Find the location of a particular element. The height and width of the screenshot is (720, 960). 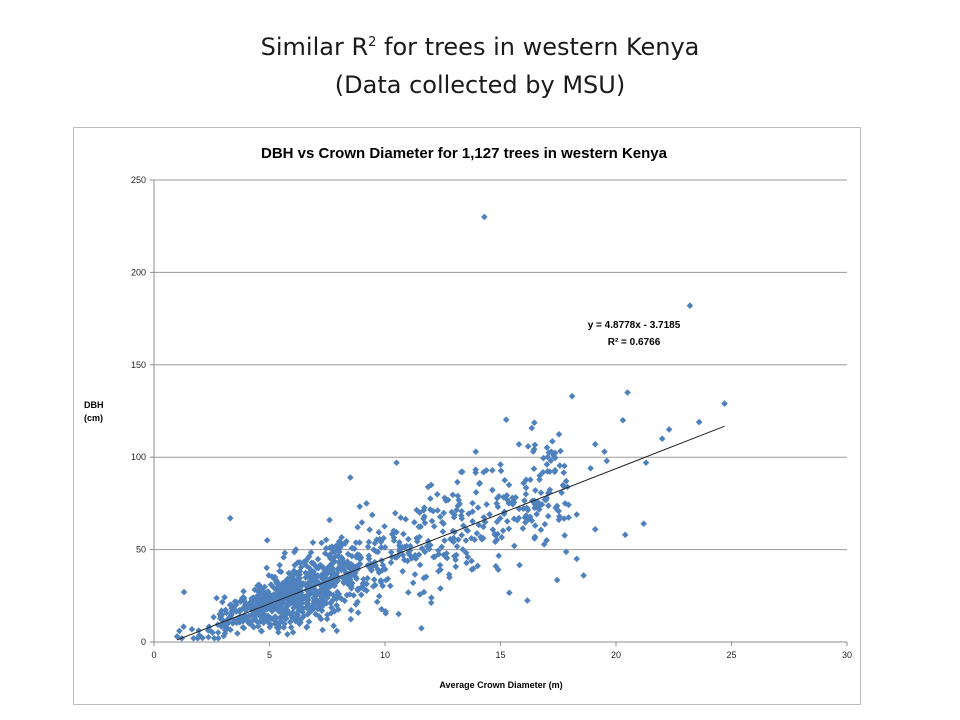

y-axis-label-line2: (cm) is located at coordinates (93, 418).